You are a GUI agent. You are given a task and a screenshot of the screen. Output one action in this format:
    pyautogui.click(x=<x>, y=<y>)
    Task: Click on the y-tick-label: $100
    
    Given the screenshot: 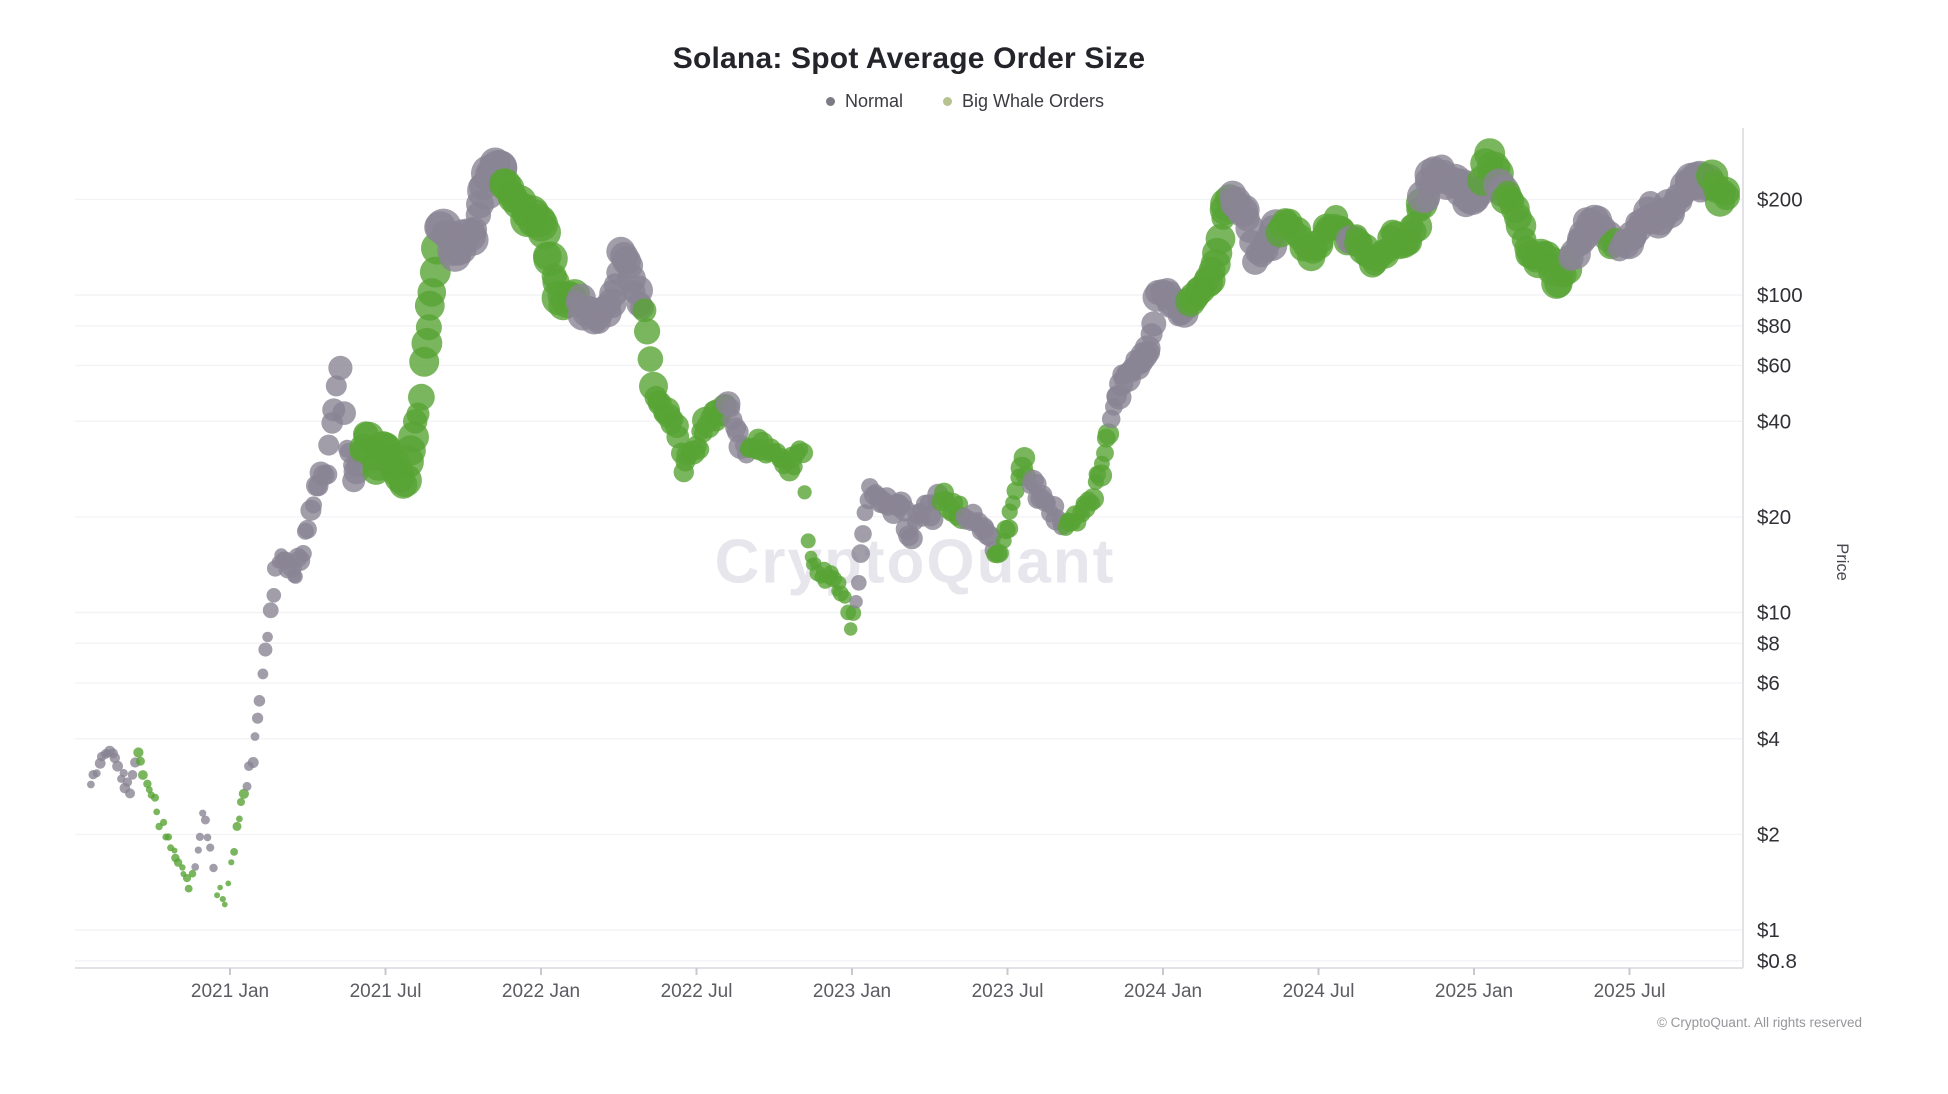 What is the action you would take?
    pyautogui.click(x=1780, y=295)
    